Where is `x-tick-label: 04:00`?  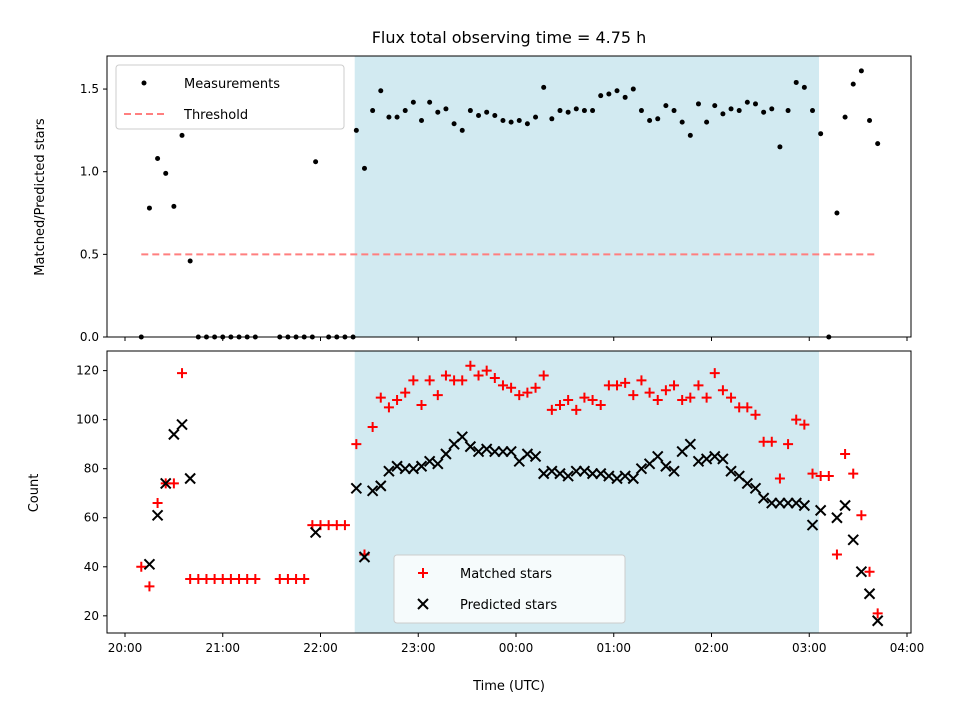 x-tick-label: 04:00 is located at coordinates (907, 648).